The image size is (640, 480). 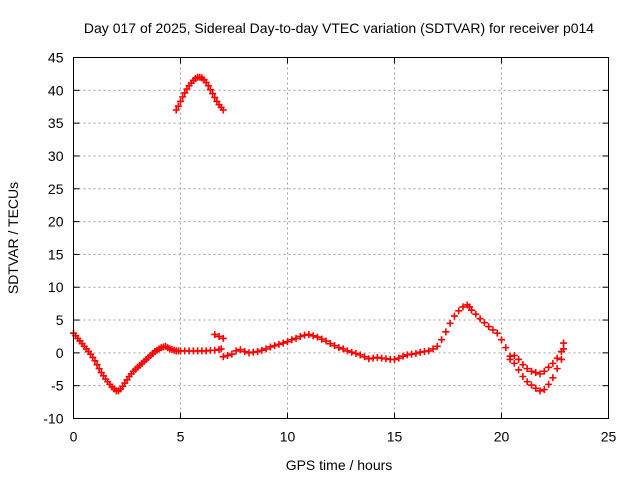 What do you see at coordinates (56, 123) in the screenshot?
I see `y-tick-label: 35` at bounding box center [56, 123].